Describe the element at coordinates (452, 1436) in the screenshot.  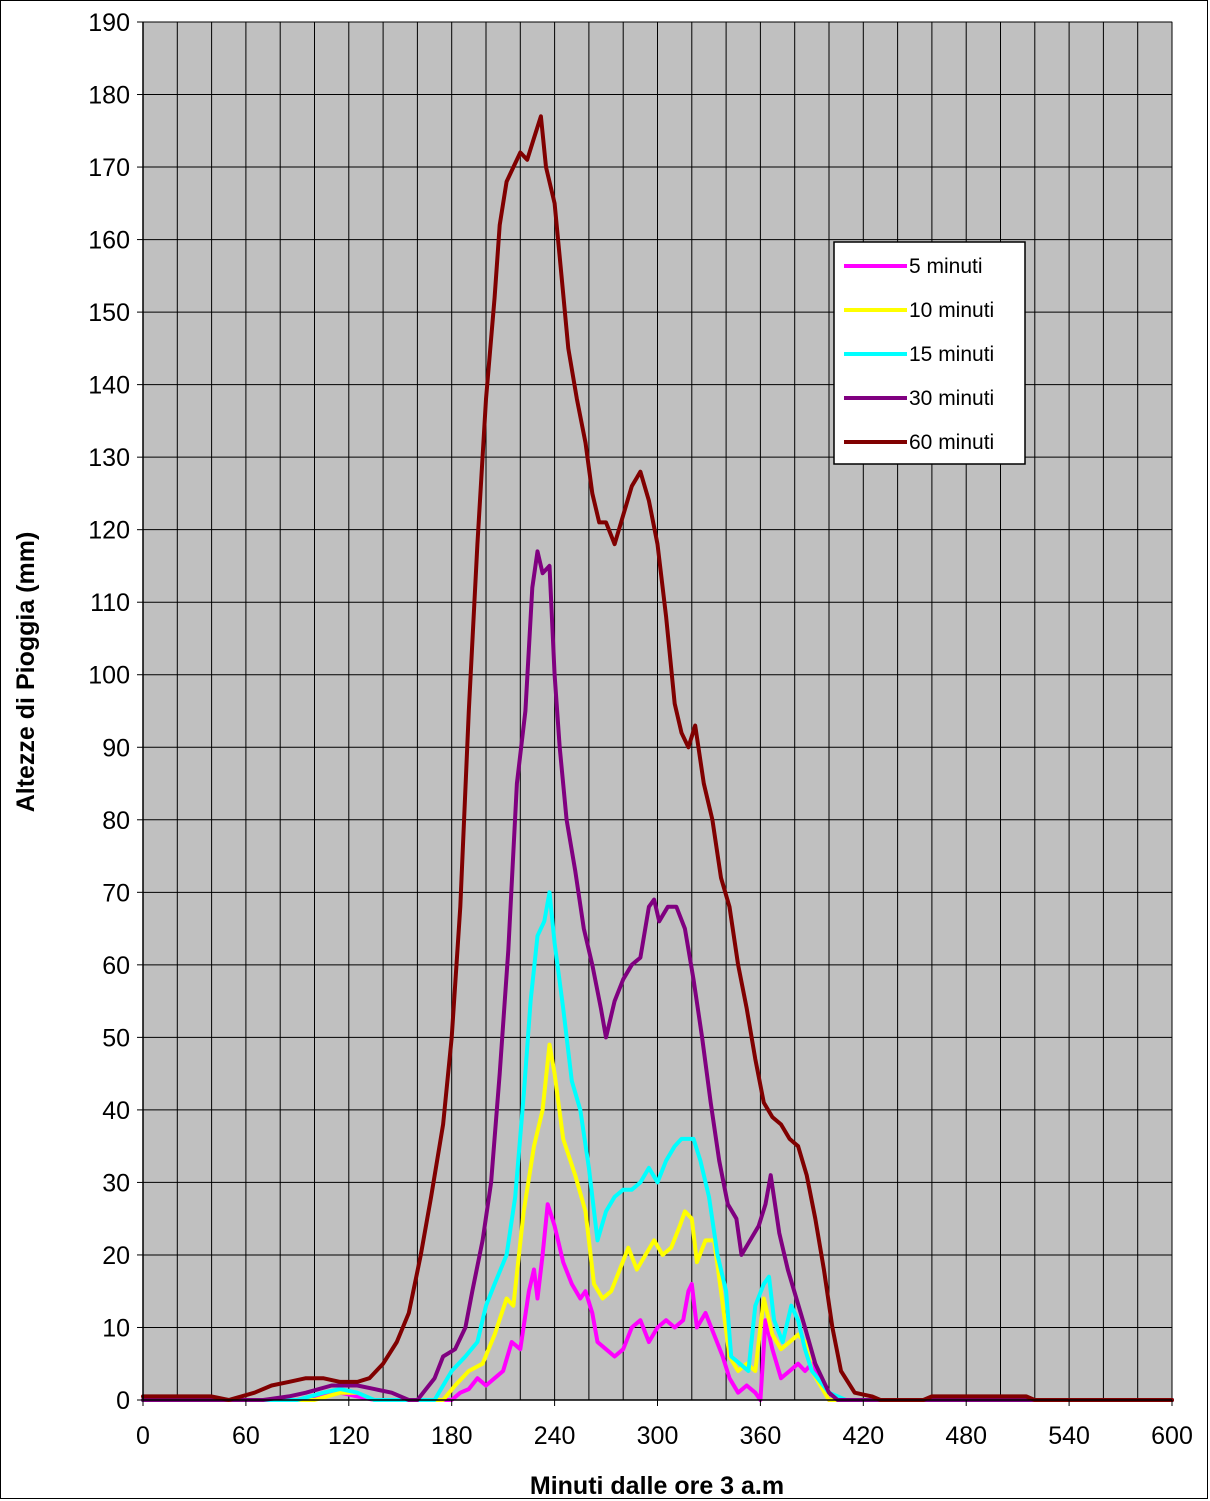
I see `x-tick-label: 180` at that location.